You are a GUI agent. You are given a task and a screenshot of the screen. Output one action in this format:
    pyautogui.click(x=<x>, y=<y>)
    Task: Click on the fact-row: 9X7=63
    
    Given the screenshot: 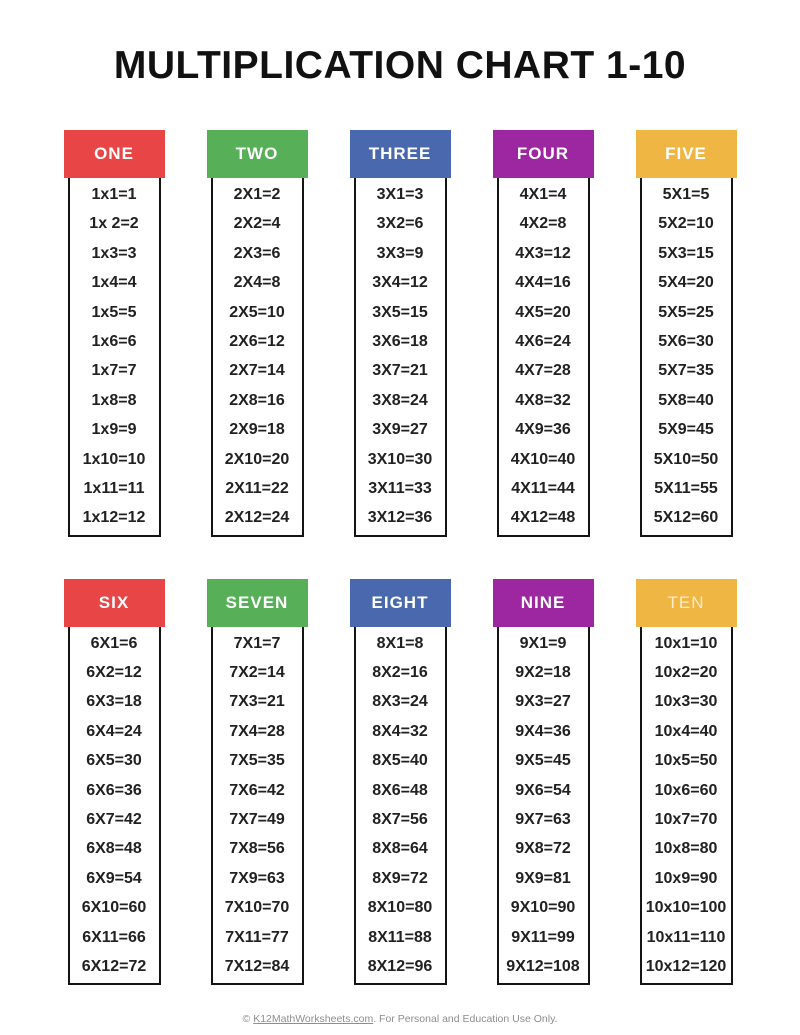 What is the action you would take?
    pyautogui.click(x=543, y=820)
    